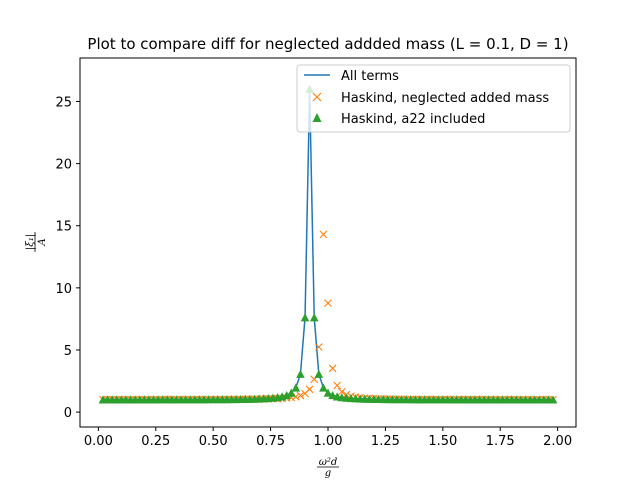  I want to click on x-tick-label: 2.00, so click(557, 441).